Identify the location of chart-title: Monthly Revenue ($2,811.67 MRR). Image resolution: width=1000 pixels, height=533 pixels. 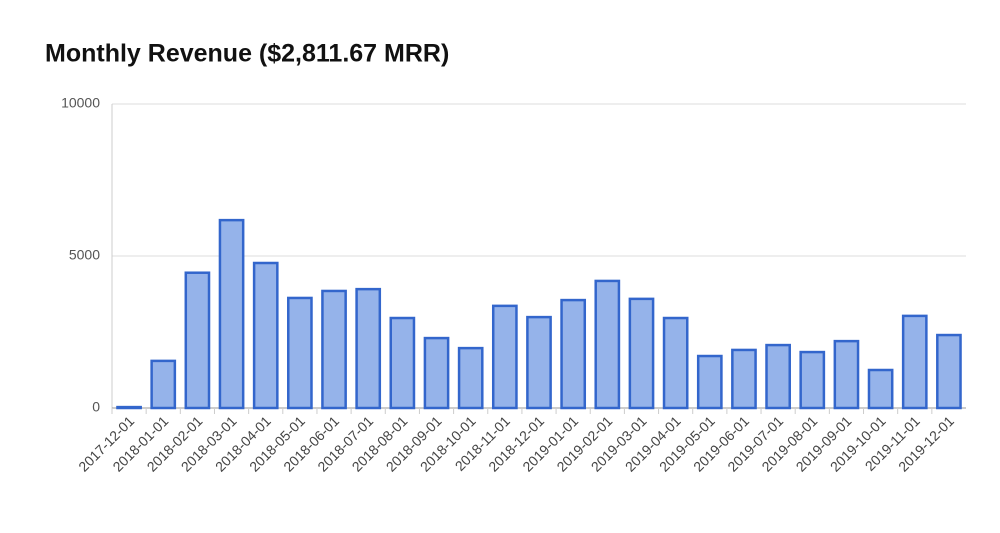
(247, 54).